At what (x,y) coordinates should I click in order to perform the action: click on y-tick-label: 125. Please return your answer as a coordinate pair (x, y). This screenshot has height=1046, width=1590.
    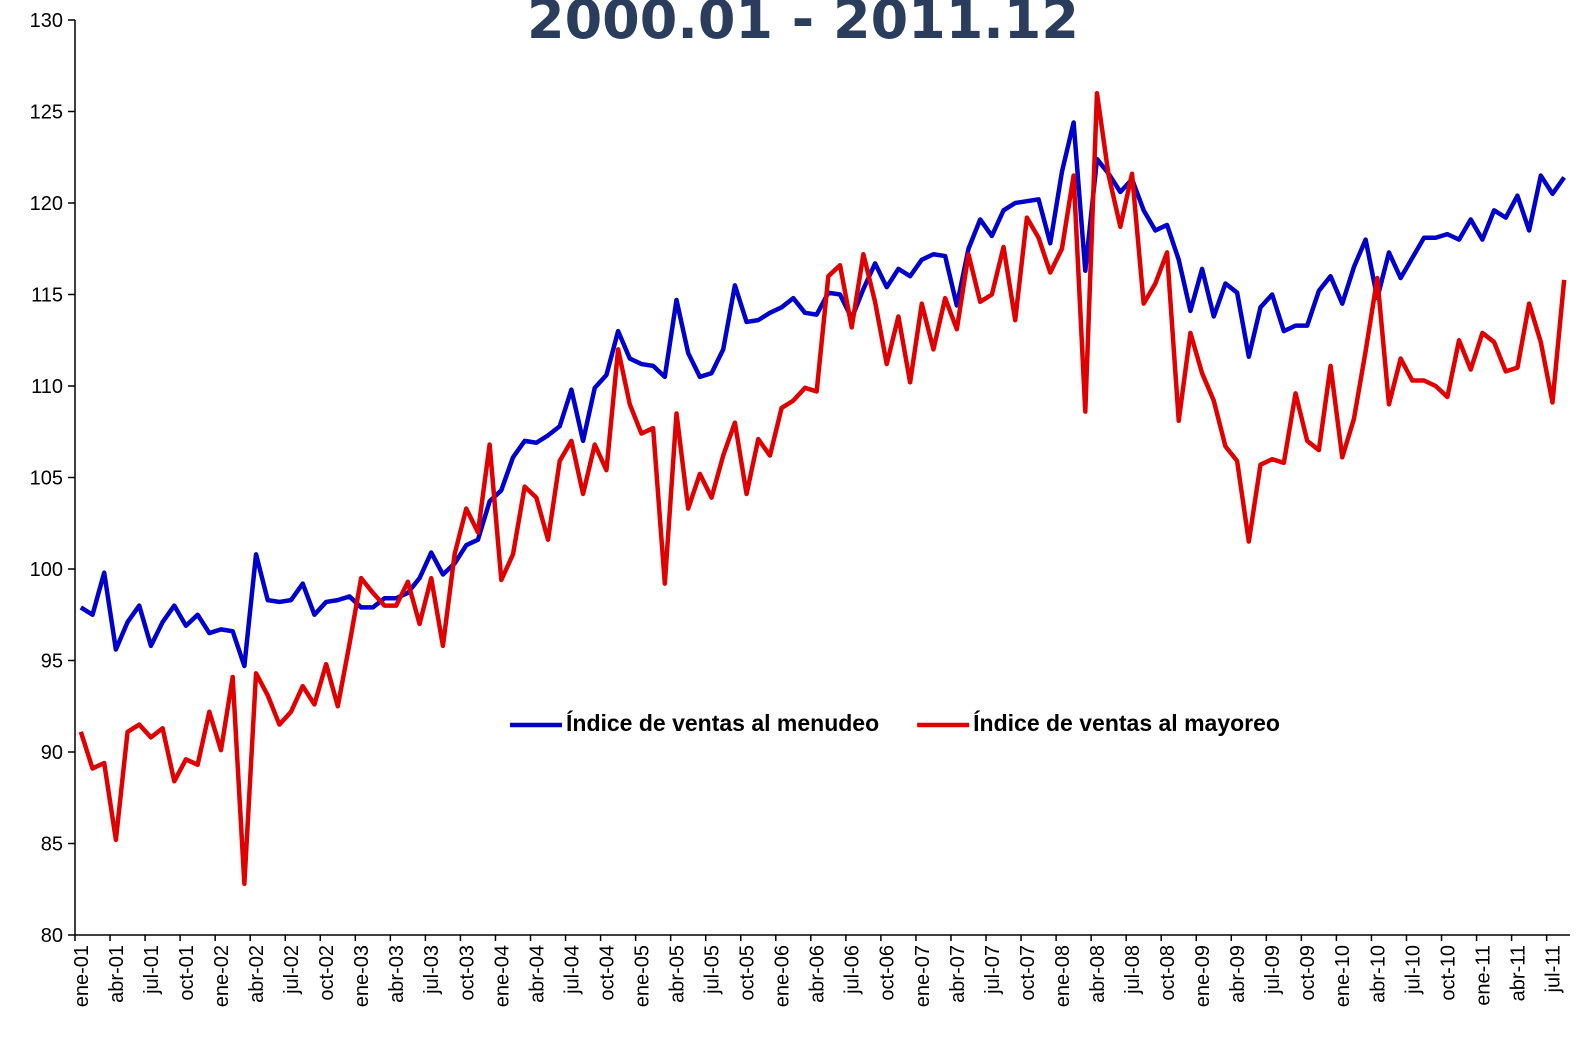
    Looking at the image, I should click on (46, 113).